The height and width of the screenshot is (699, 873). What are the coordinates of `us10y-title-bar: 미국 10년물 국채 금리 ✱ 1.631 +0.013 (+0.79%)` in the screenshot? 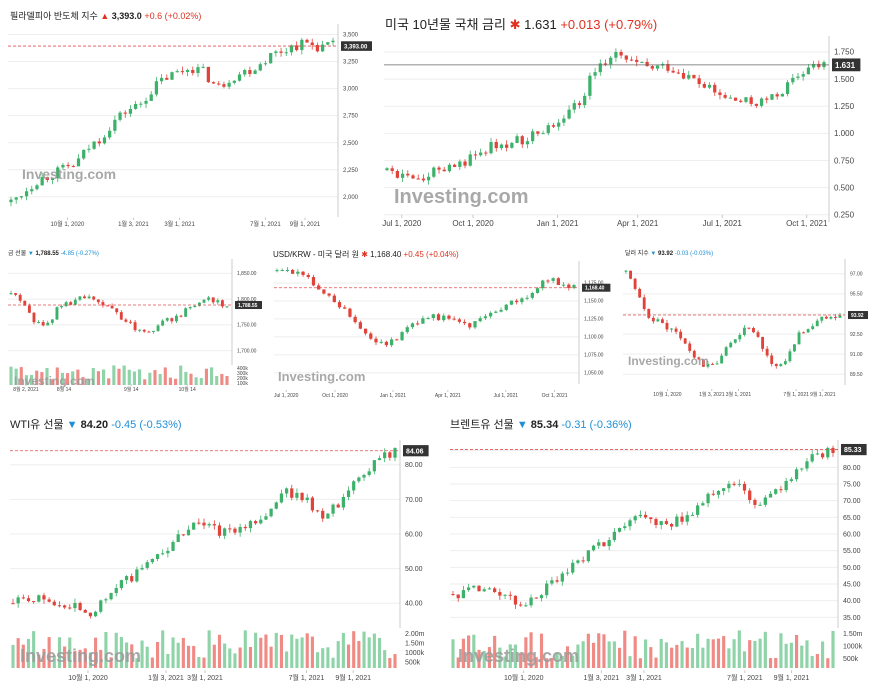 It's located at (521, 23).